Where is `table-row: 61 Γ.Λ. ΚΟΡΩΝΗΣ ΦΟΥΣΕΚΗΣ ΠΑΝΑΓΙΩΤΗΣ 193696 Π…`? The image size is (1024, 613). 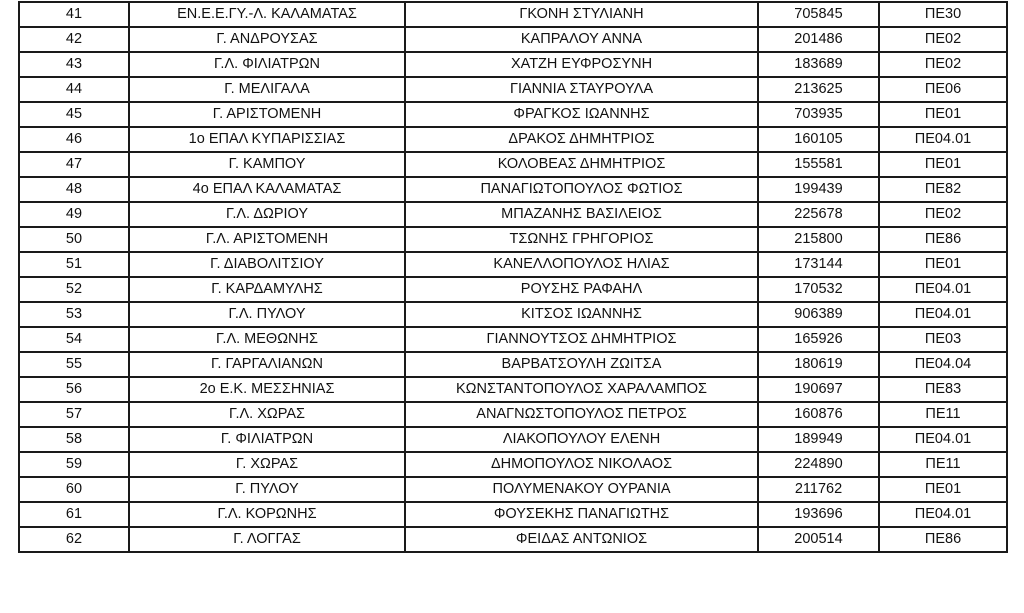
table-row: 61 Γ.Λ. ΚΟΡΩΝΗΣ ΦΟΥΣΕΚΗΣ ΠΑΝΑΓΙΩΤΗΣ 193696 Π… is located at coordinates (513, 514).